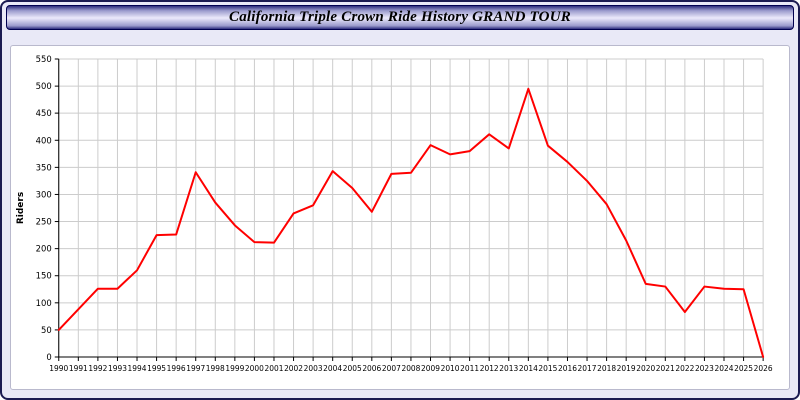  Describe the element at coordinates (469, 368) in the screenshot. I see `svg-text: 2011` at that location.